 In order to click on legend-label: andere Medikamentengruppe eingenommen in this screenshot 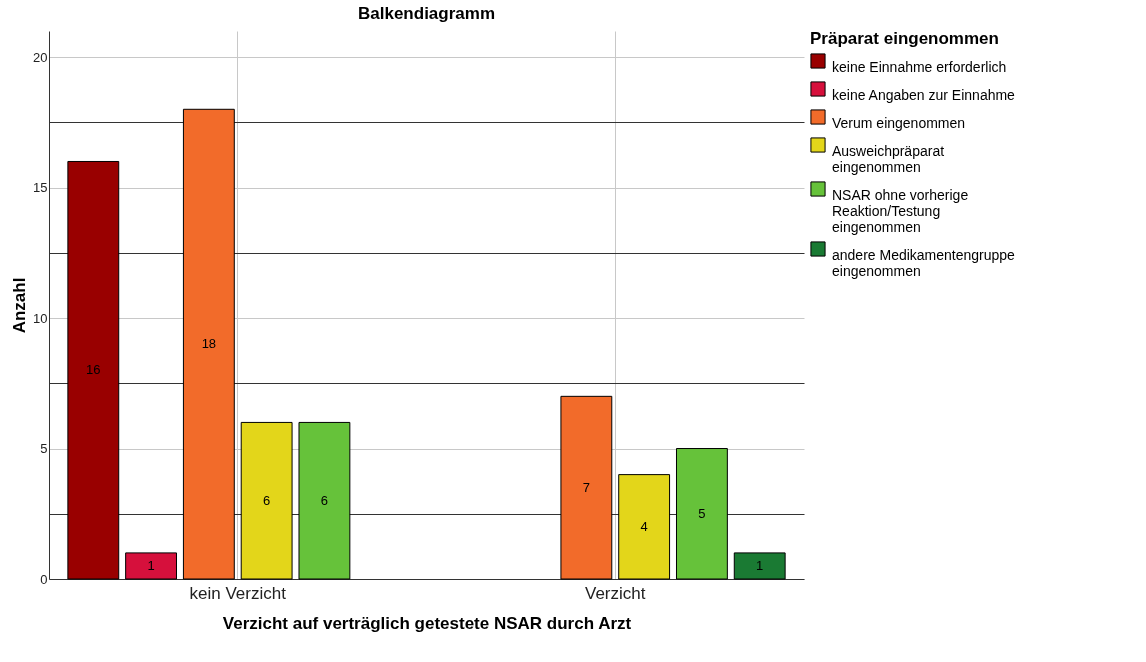, I will do `click(924, 263)`.